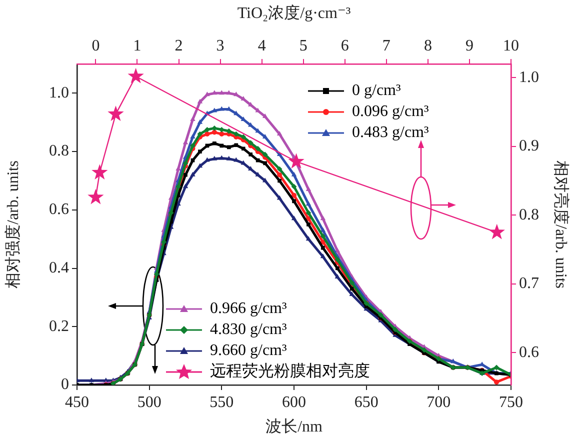 Image resolution: width=574 pixels, height=441 pixels. Describe the element at coordinates (96, 46) in the screenshot. I see `x-tick-label: 0` at that location.